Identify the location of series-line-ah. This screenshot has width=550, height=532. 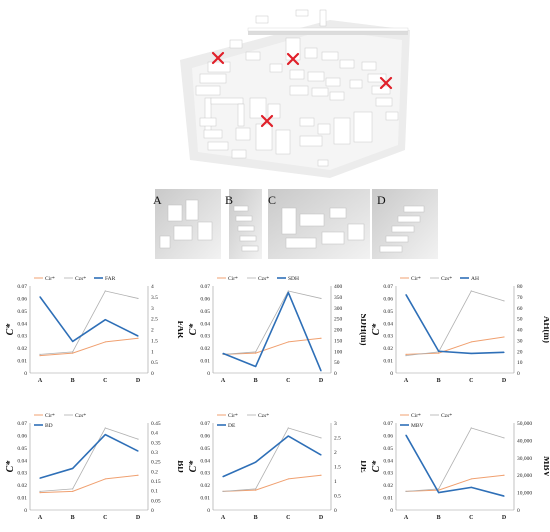
(455, 324).